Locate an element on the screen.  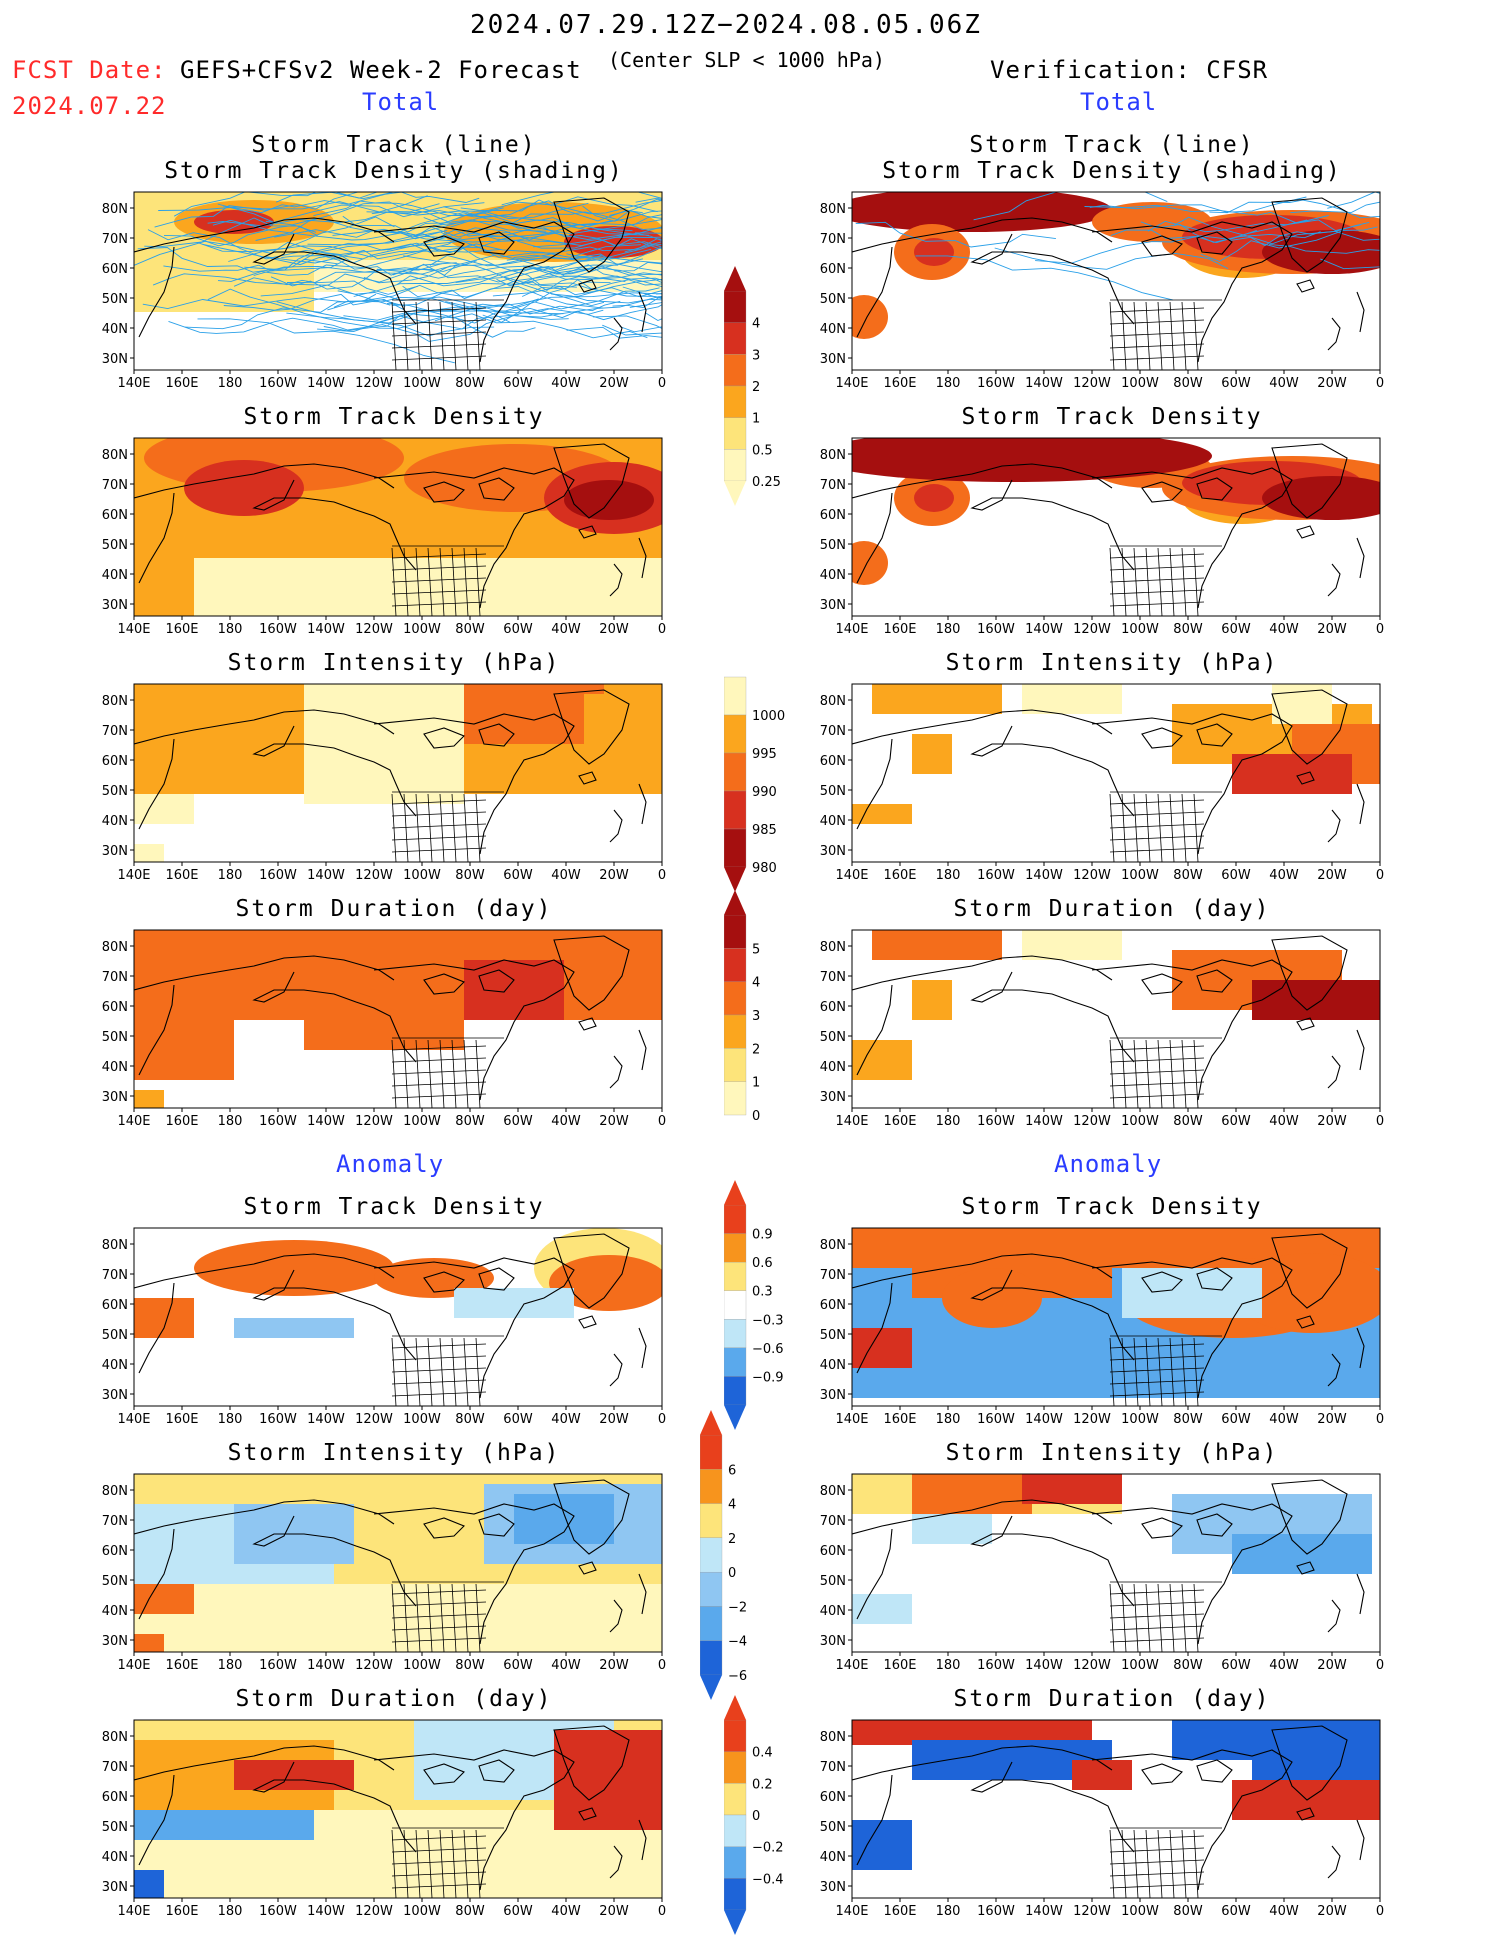
title-intensity-right: Storm Intensity (hPa) is located at coordinates (1112, 663).